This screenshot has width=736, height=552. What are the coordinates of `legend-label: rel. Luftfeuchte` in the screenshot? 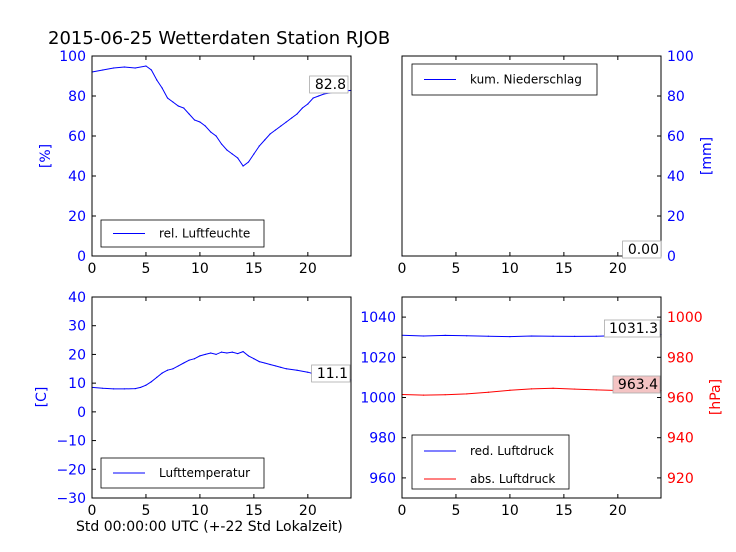 It's located at (204, 234).